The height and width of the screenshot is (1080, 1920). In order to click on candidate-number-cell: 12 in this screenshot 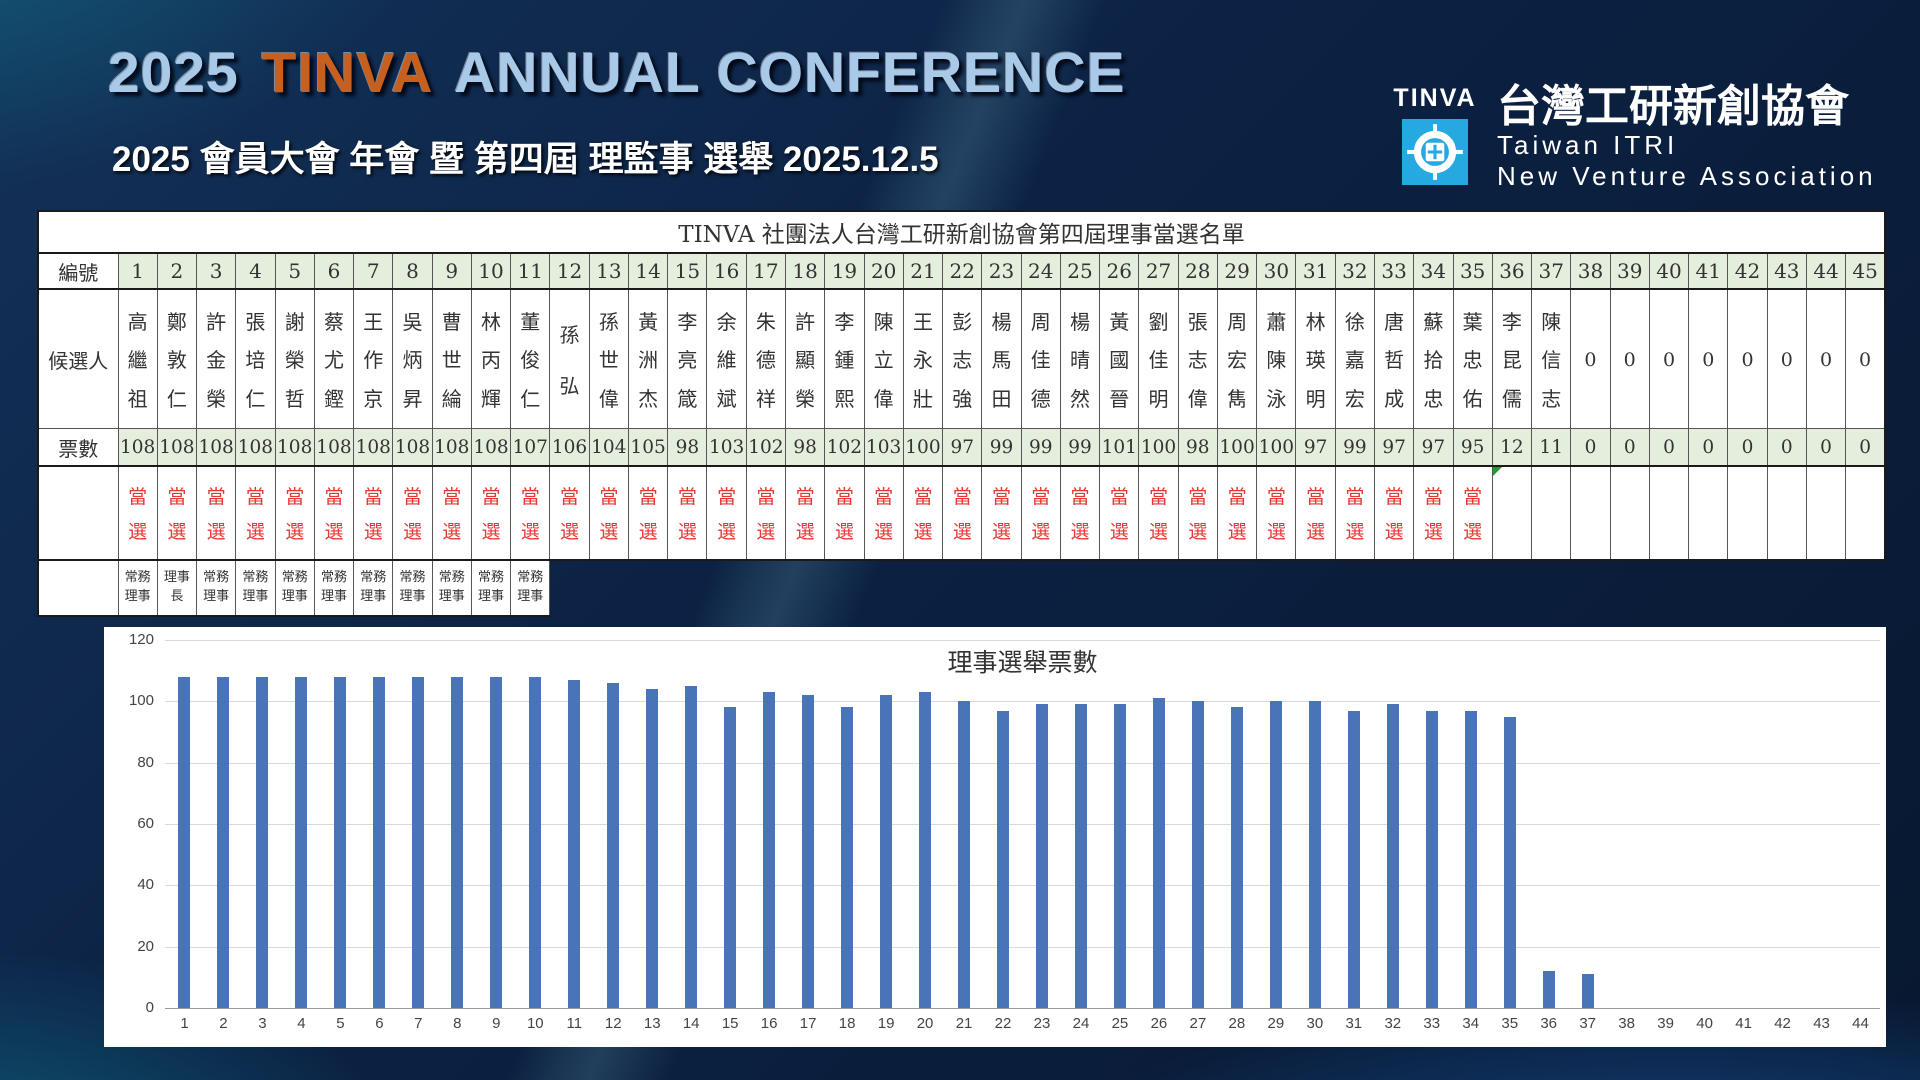, I will do `click(569, 271)`.